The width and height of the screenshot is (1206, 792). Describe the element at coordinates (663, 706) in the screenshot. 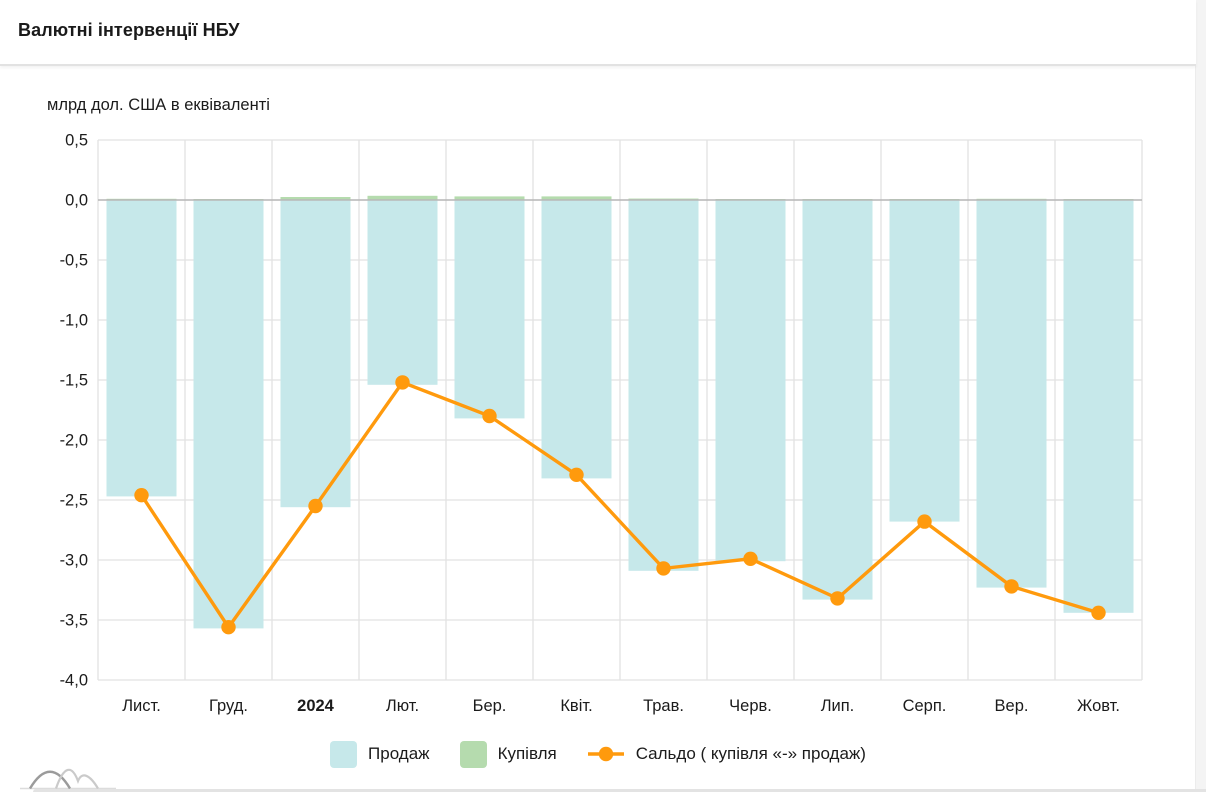

I see `x-tick-label: Трав.` at that location.